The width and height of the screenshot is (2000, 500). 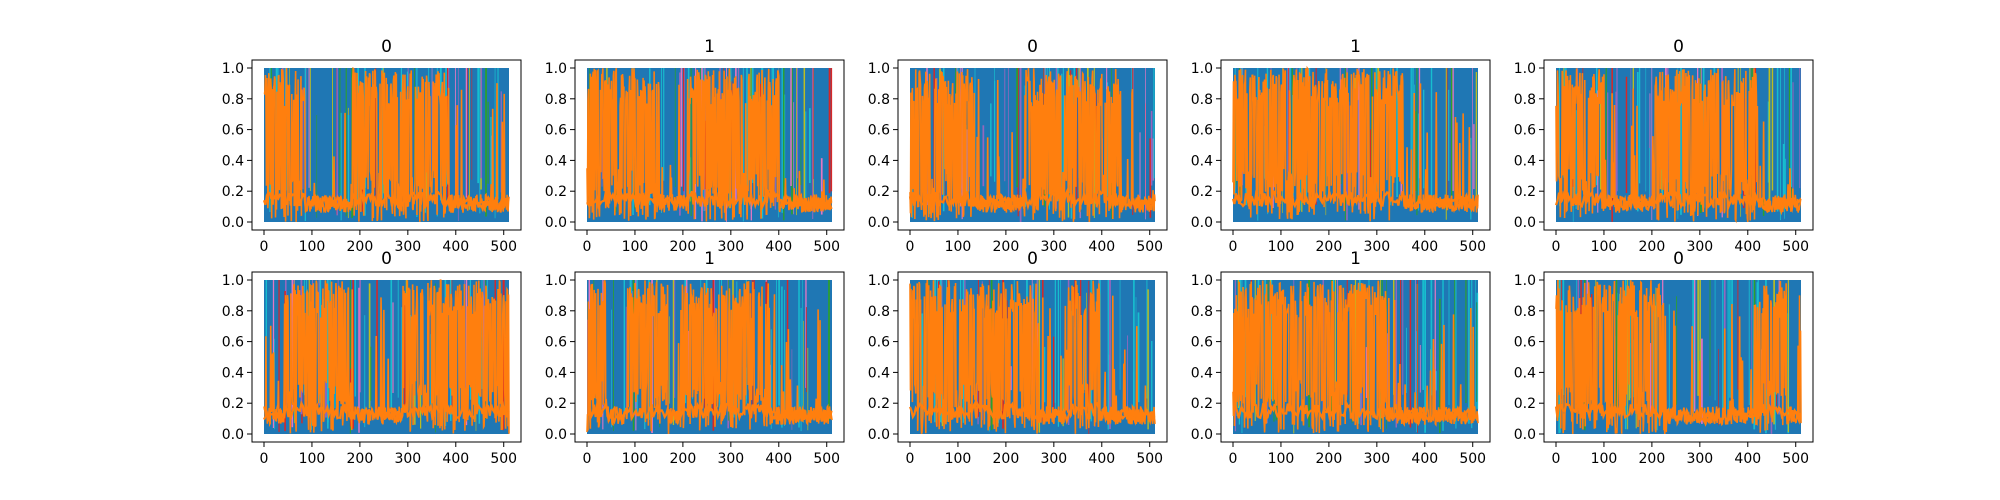 I want to click on subplot-5: 0.0 0.2 0.4 0.6 0.8 1.0 0 100 200 300 400 500 0, so click(x=372, y=358).